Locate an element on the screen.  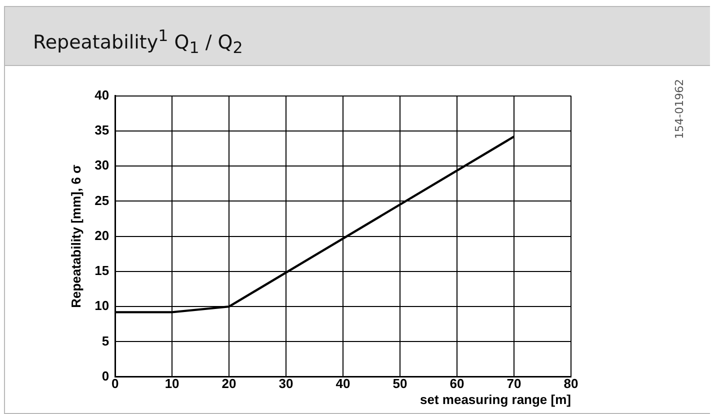
y-tick-label: 25 is located at coordinates (102, 200).